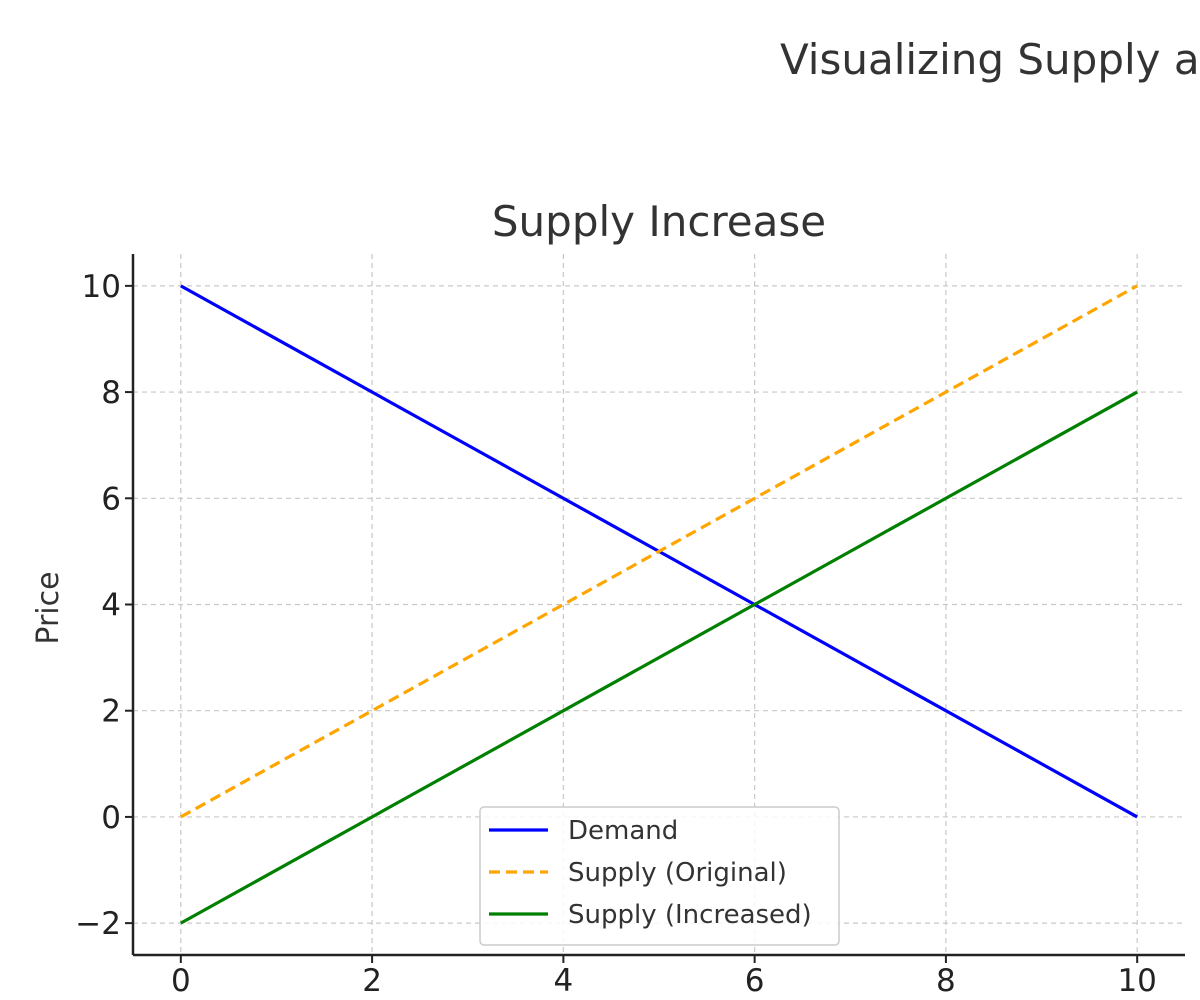  Describe the element at coordinates (946, 981) in the screenshot. I see `x-tick-label: 8` at that location.